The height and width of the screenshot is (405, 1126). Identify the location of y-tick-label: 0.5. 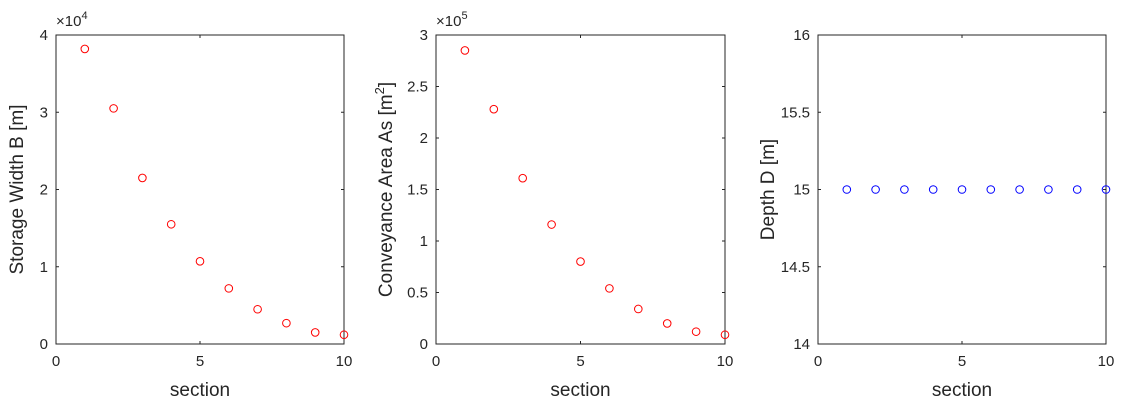
(417, 293).